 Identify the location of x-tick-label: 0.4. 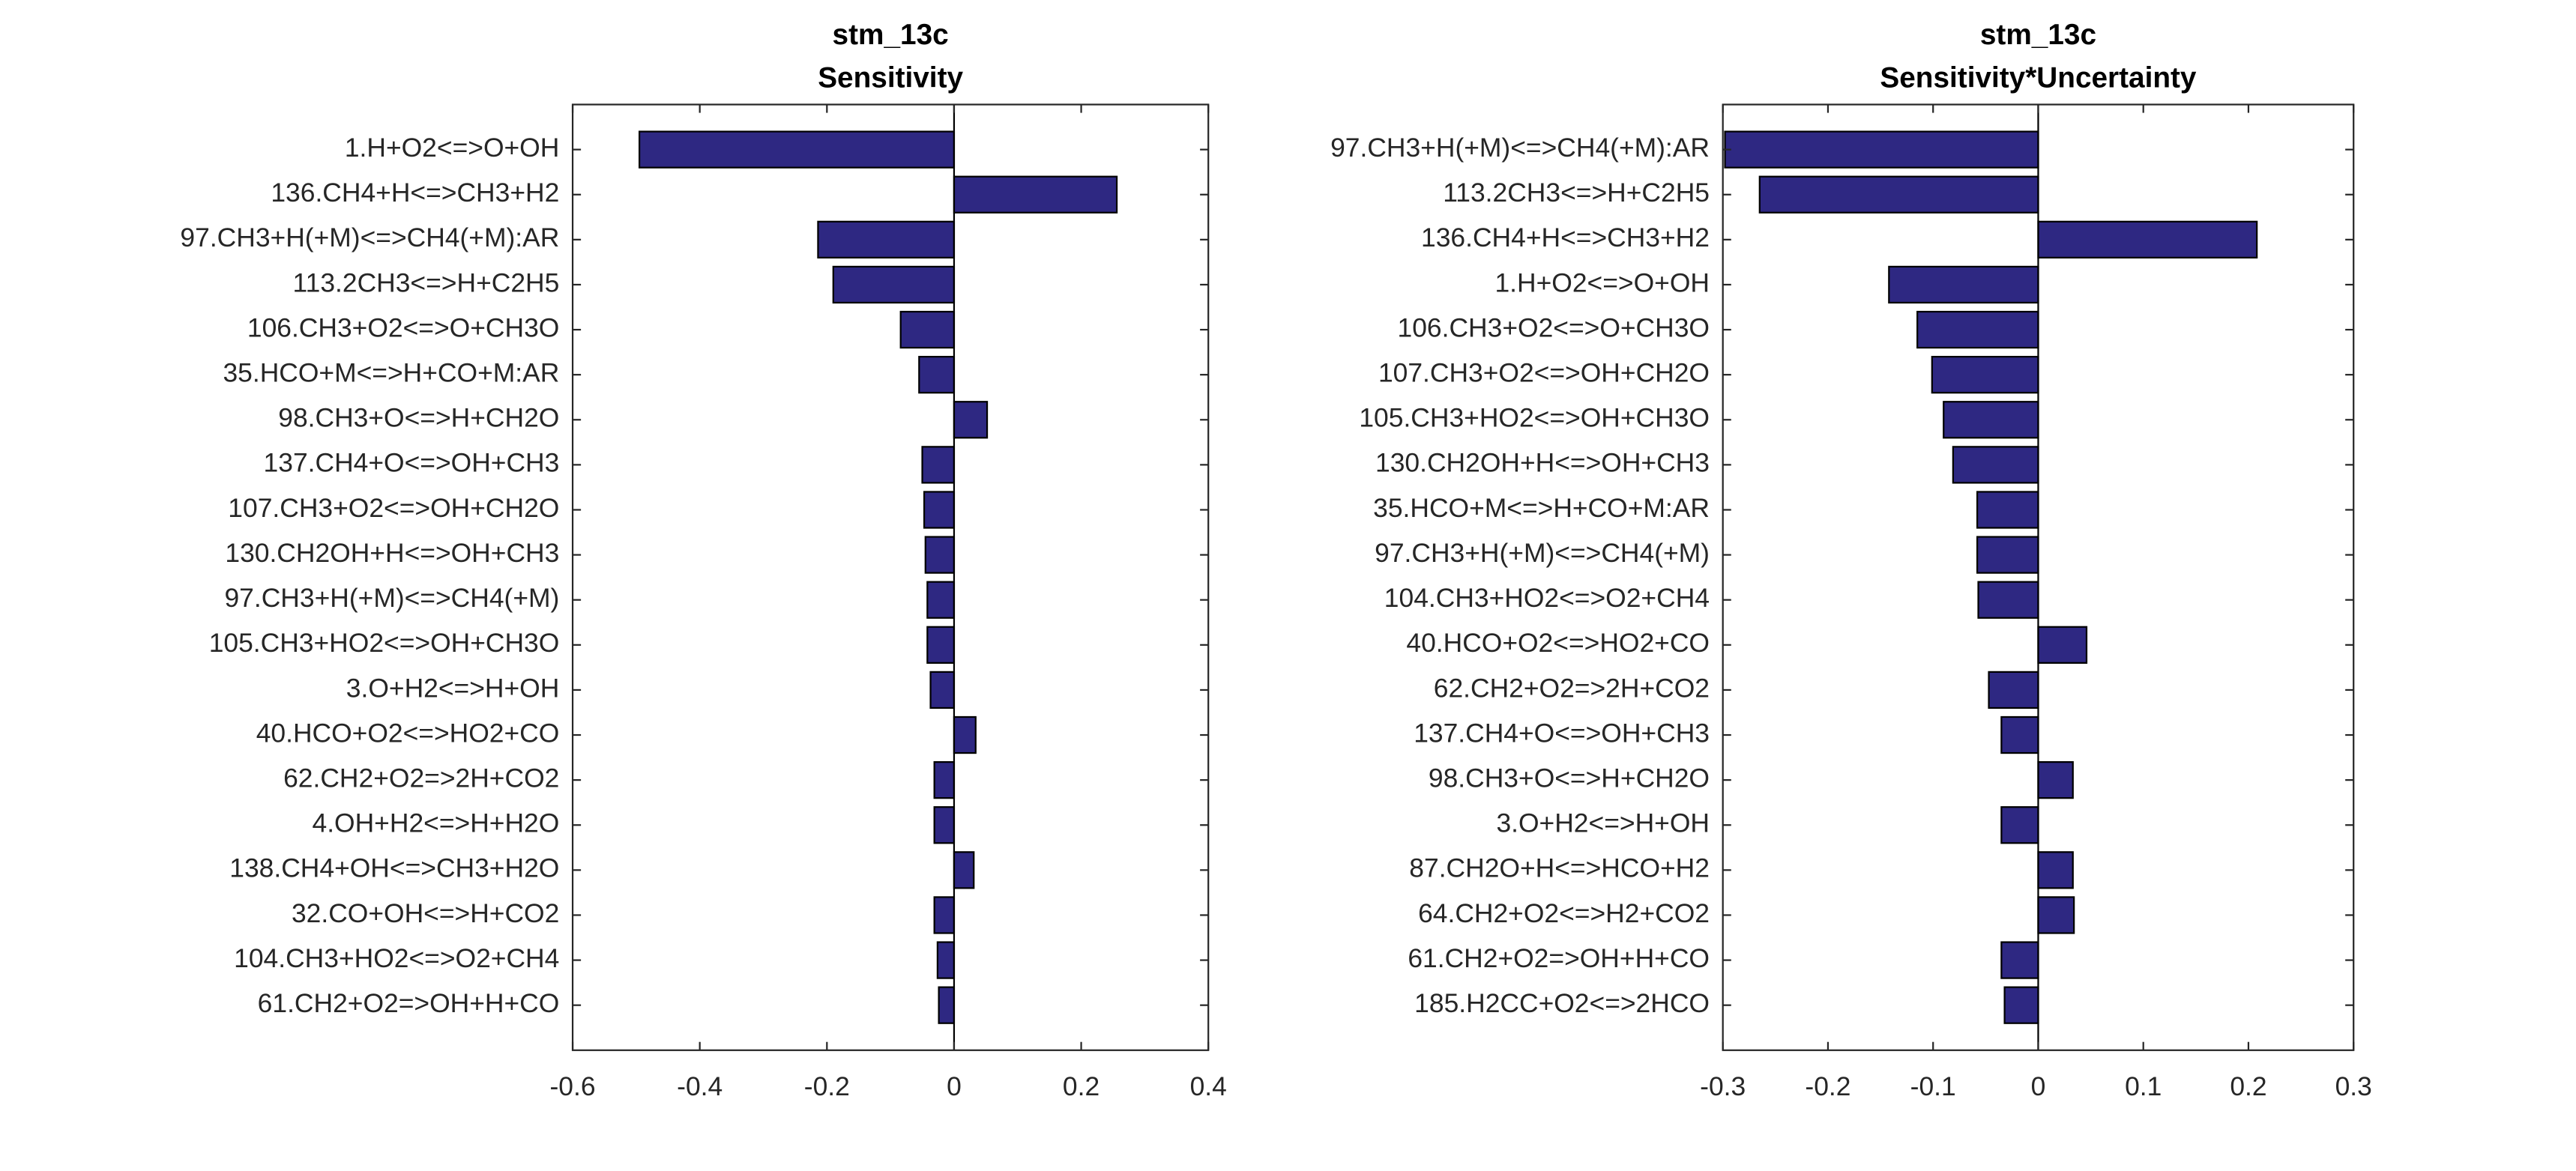
(1209, 1086).